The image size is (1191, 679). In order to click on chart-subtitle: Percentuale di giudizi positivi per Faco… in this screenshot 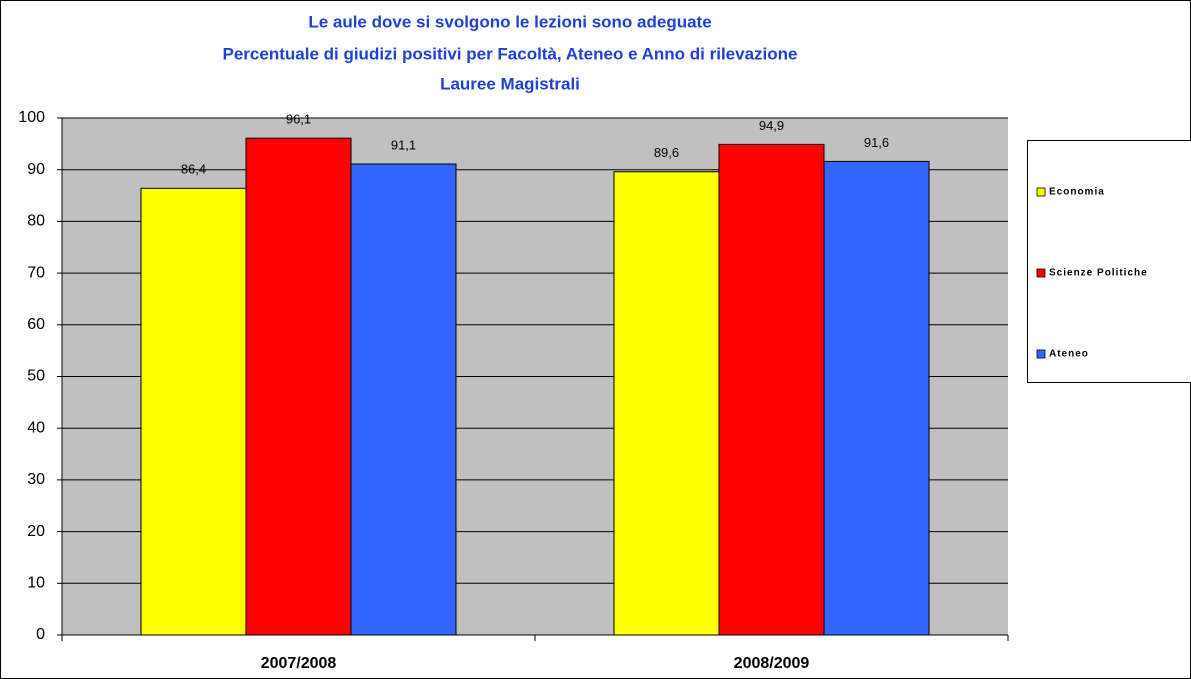, I will do `click(510, 53)`.